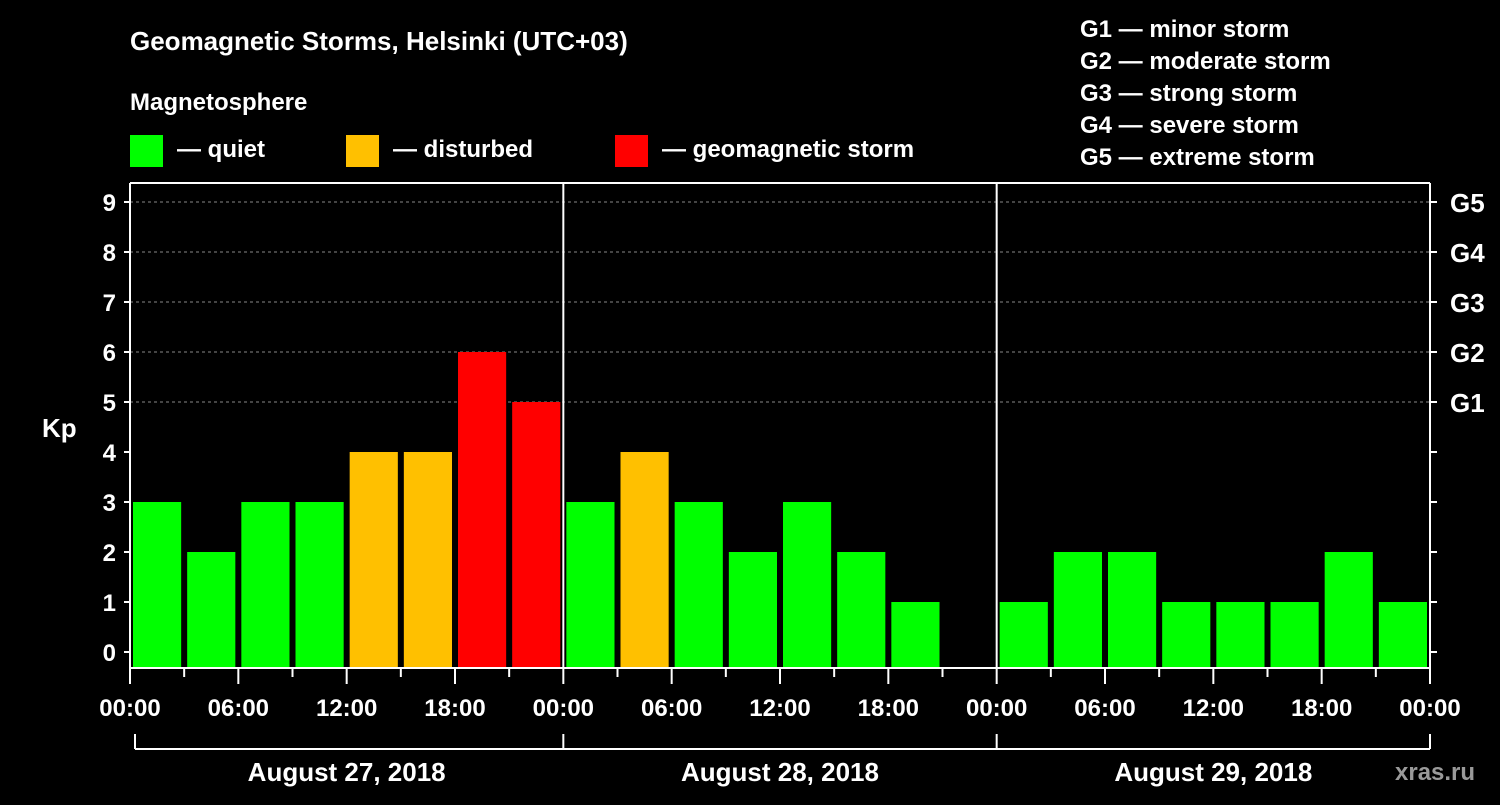 This screenshot has height=805, width=1500. What do you see at coordinates (1197, 157) in the screenshot?
I see `scale-legend-item: G5 — extreme storm` at bounding box center [1197, 157].